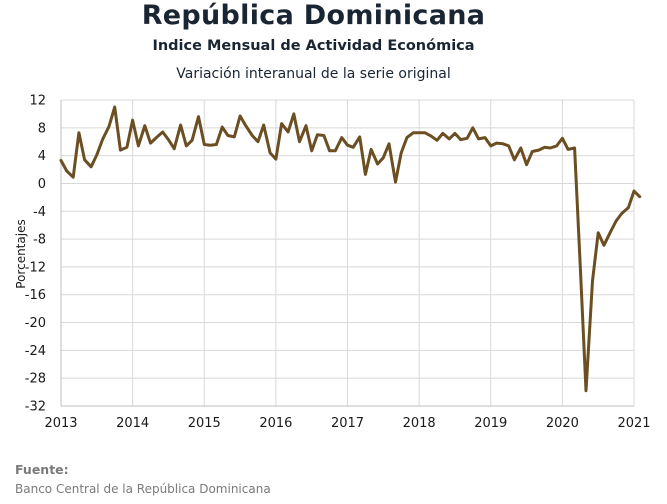  I want to click on y-tick-label: -12, so click(35, 267).